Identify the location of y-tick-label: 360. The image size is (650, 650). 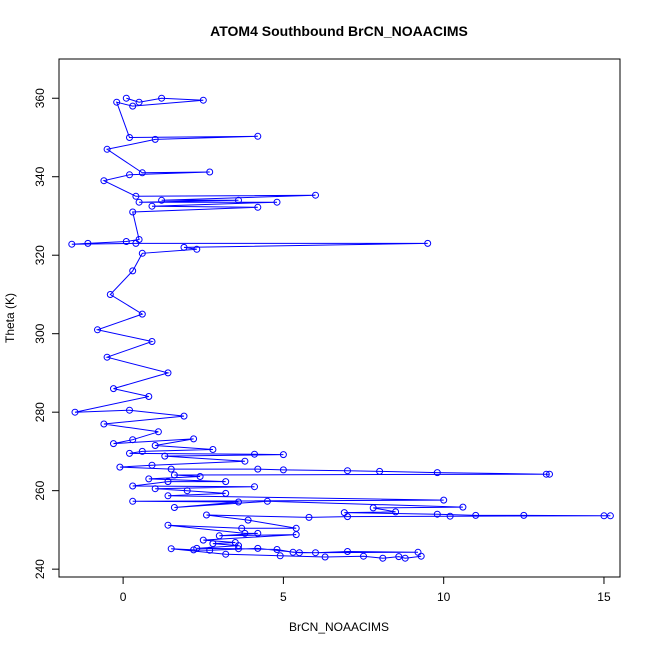
(40, 98).